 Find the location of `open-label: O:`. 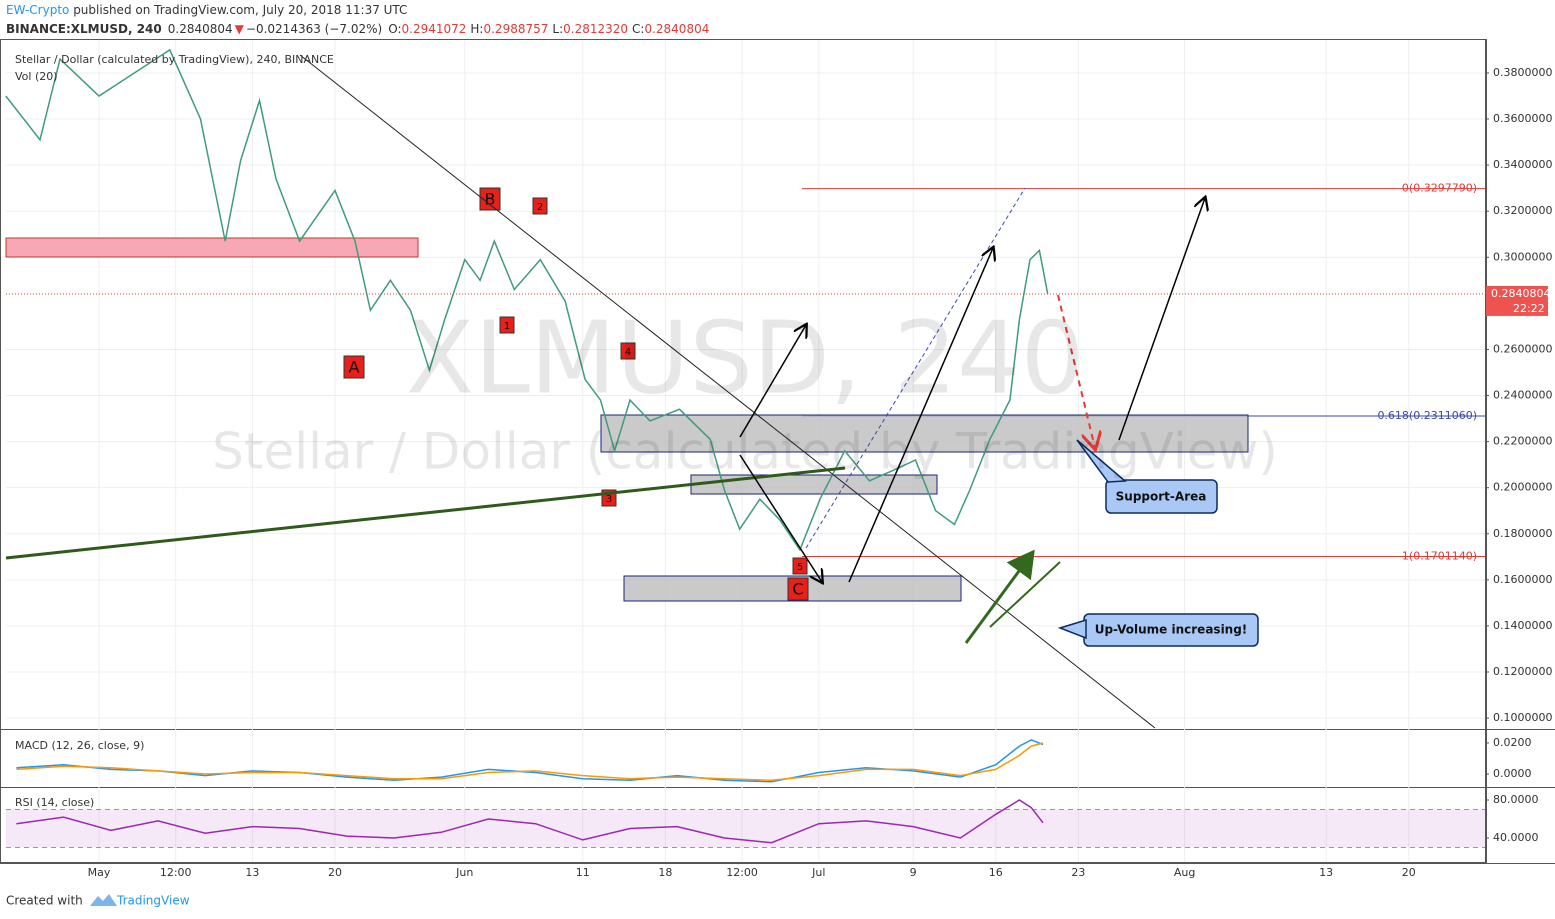

open-label: O: is located at coordinates (394, 29).